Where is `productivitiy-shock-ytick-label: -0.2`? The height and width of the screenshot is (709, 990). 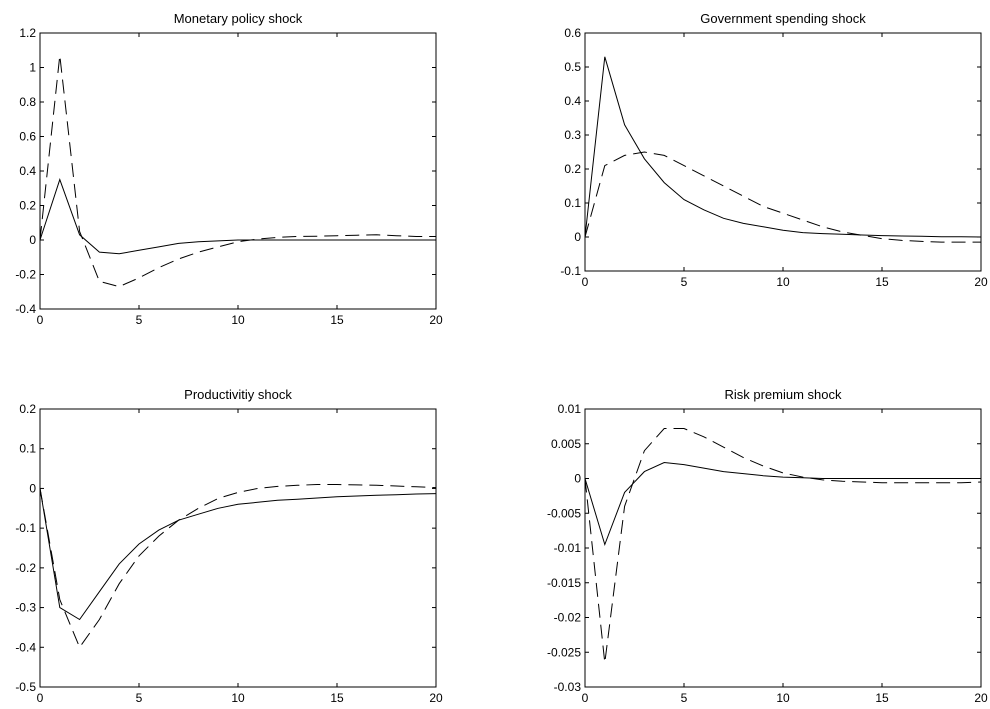 productivitiy-shock-ytick-label: -0.2 is located at coordinates (25, 568).